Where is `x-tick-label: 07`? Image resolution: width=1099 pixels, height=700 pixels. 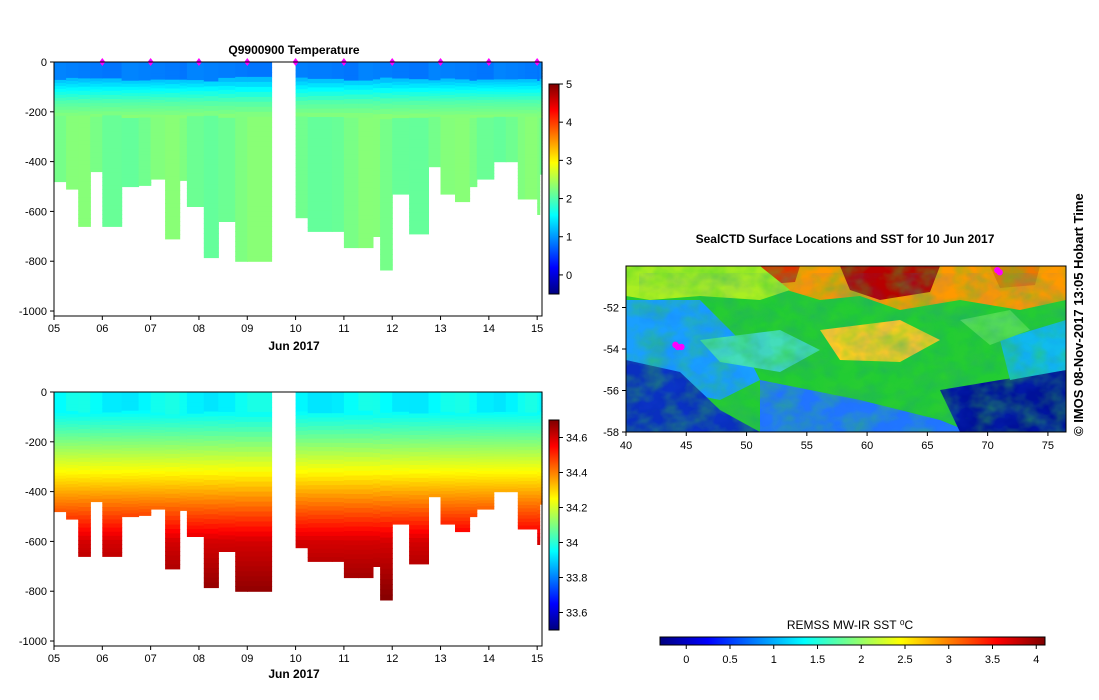 x-tick-label: 07 is located at coordinates (151, 329).